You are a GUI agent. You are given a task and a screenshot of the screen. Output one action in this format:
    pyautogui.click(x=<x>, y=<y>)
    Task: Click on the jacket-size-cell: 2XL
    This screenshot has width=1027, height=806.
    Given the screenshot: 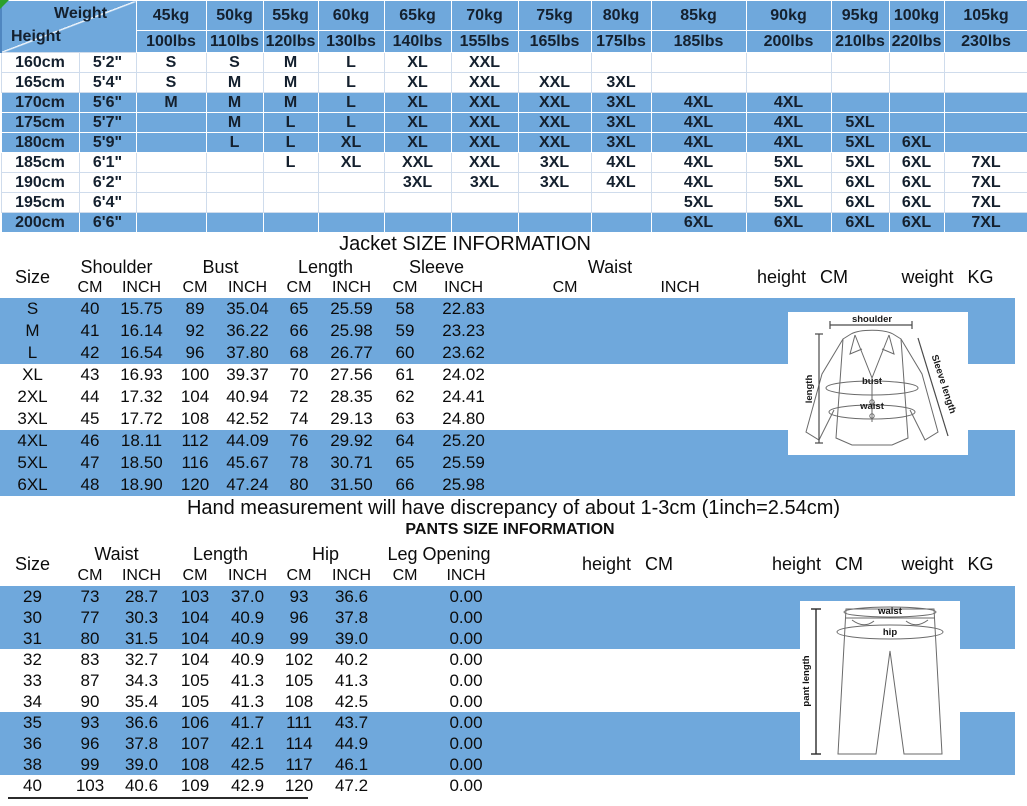 What is the action you would take?
    pyautogui.click(x=32, y=396)
    